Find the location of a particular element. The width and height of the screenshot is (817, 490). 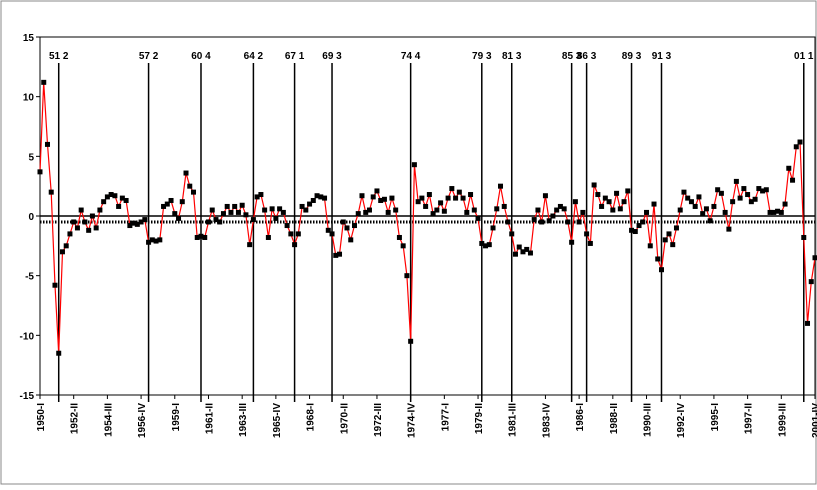

x-tick-label: 1956-IV is located at coordinates (142, 420).